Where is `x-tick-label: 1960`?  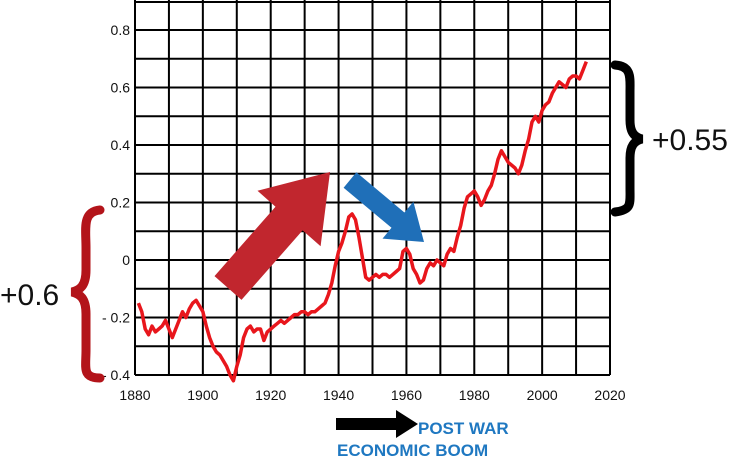 x-tick-label: 1960 is located at coordinates (406, 395).